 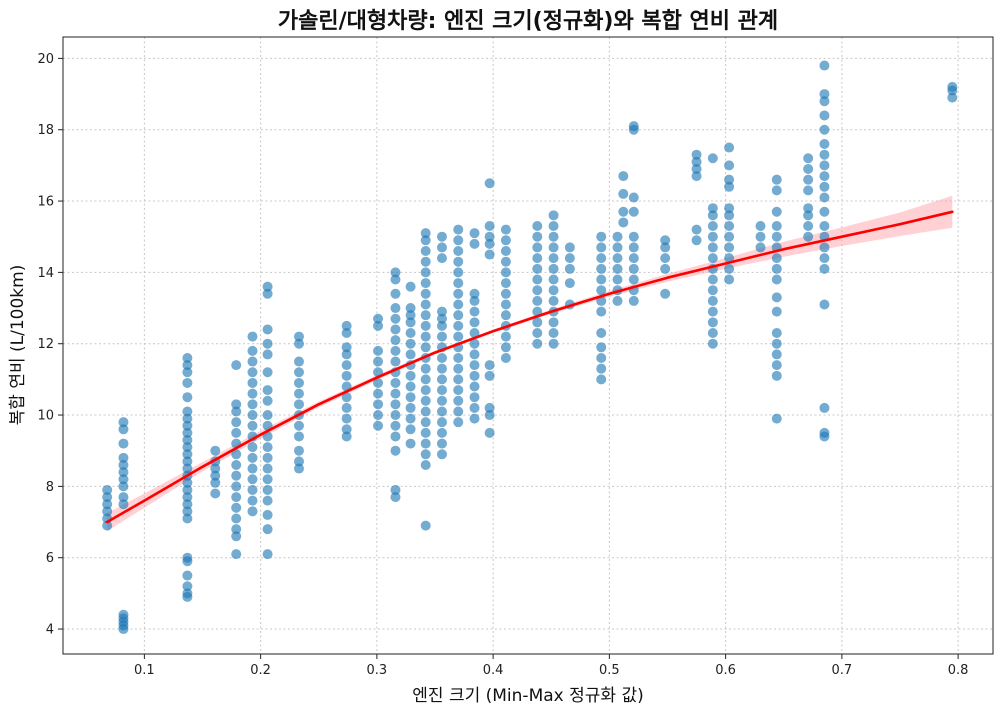 What do you see at coordinates (144, 670) in the screenshot?
I see `x-tick-label: 0.1` at bounding box center [144, 670].